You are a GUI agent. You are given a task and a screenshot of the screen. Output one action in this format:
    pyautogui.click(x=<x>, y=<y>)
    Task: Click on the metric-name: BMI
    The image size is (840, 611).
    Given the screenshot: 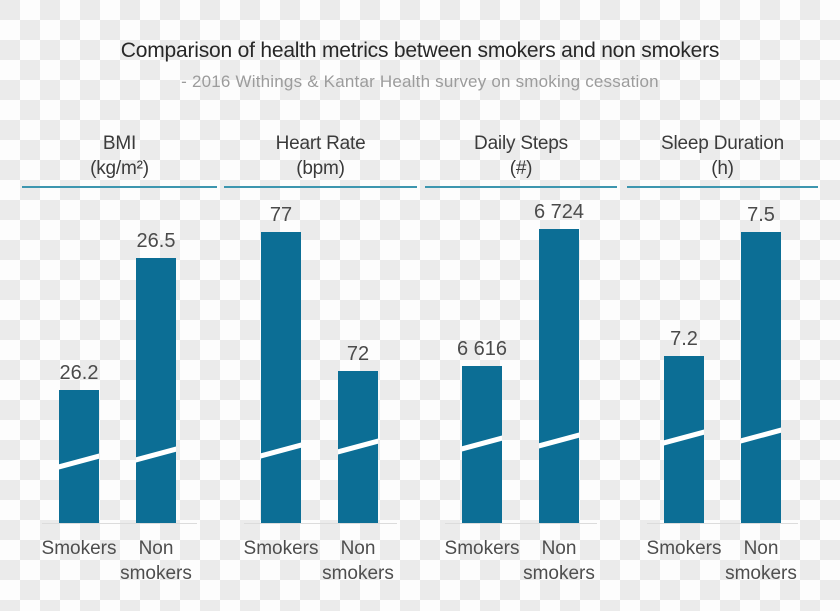 What is the action you would take?
    pyautogui.click(x=119, y=143)
    